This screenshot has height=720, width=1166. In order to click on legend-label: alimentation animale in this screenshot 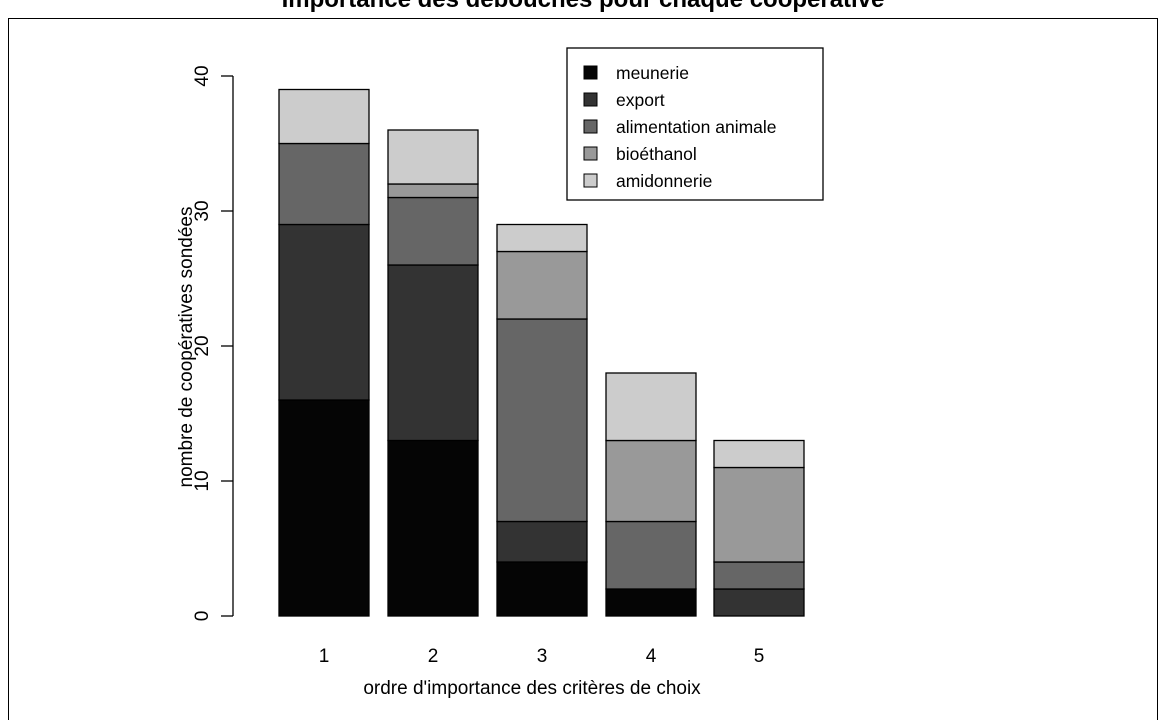, I will do `click(696, 127)`.